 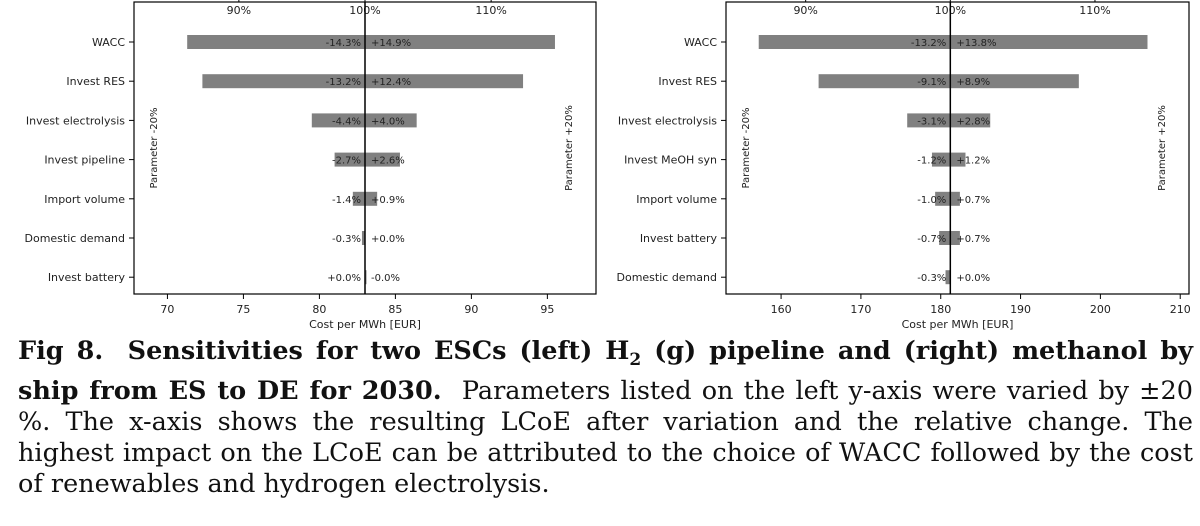 I want to click on x-tick-label: 70, so click(x=167, y=309).